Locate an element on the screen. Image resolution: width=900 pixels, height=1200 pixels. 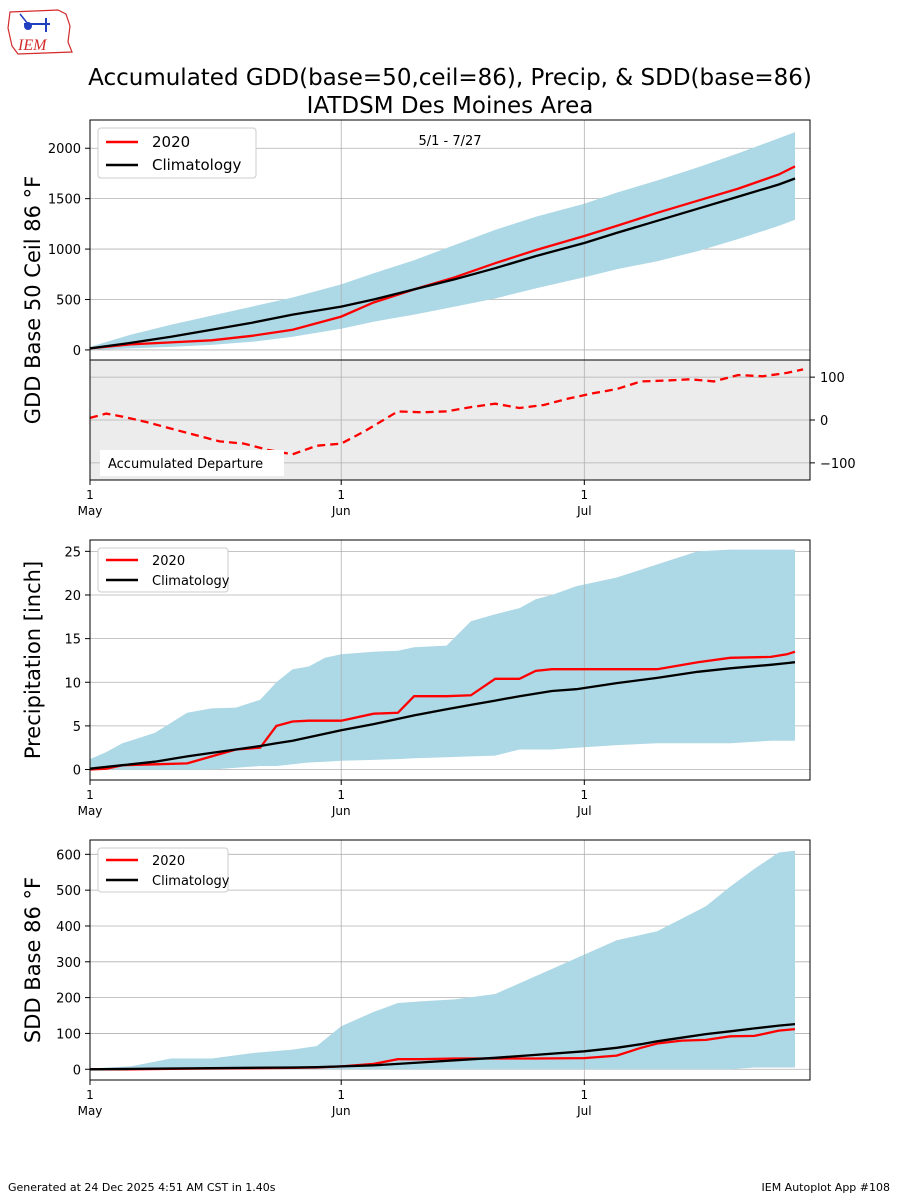
departure-label-box is located at coordinates (192, 463).